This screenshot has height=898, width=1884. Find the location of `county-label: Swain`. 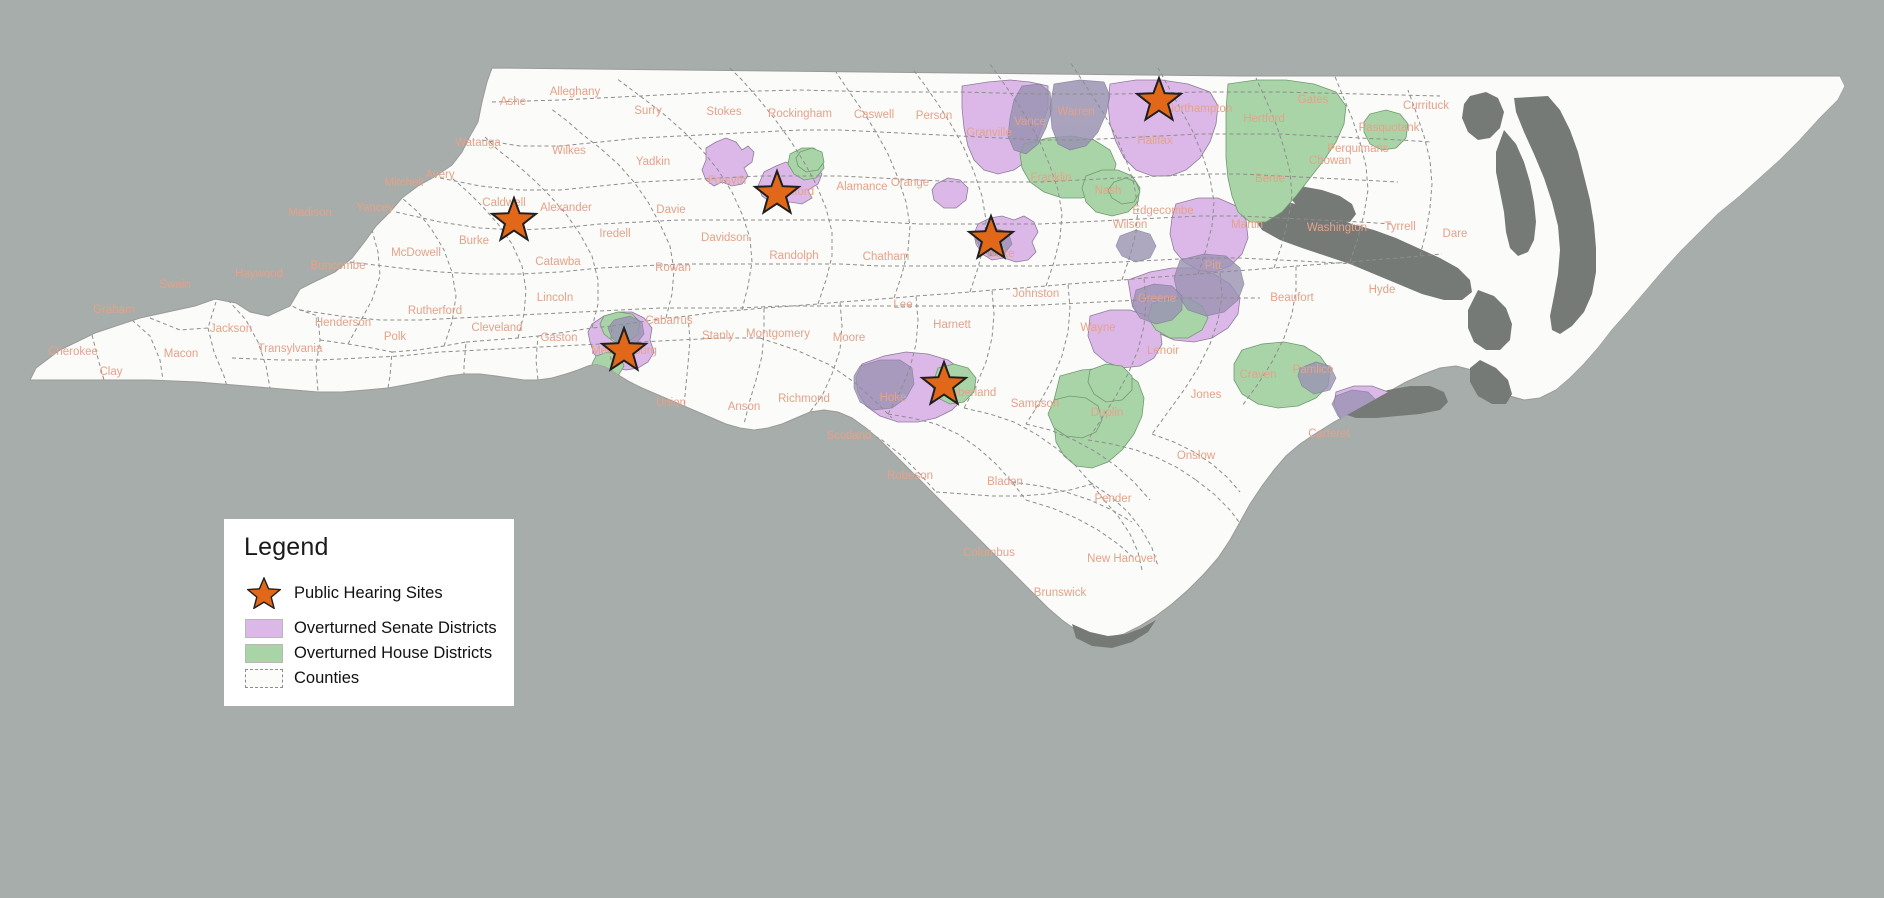

county-label: Swain is located at coordinates (174, 285).